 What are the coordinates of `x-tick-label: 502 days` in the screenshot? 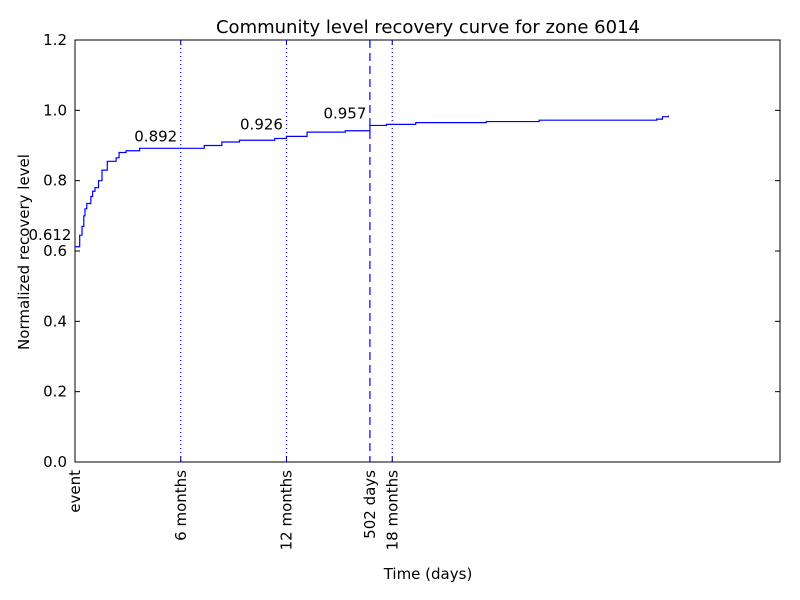 It's located at (370, 504).